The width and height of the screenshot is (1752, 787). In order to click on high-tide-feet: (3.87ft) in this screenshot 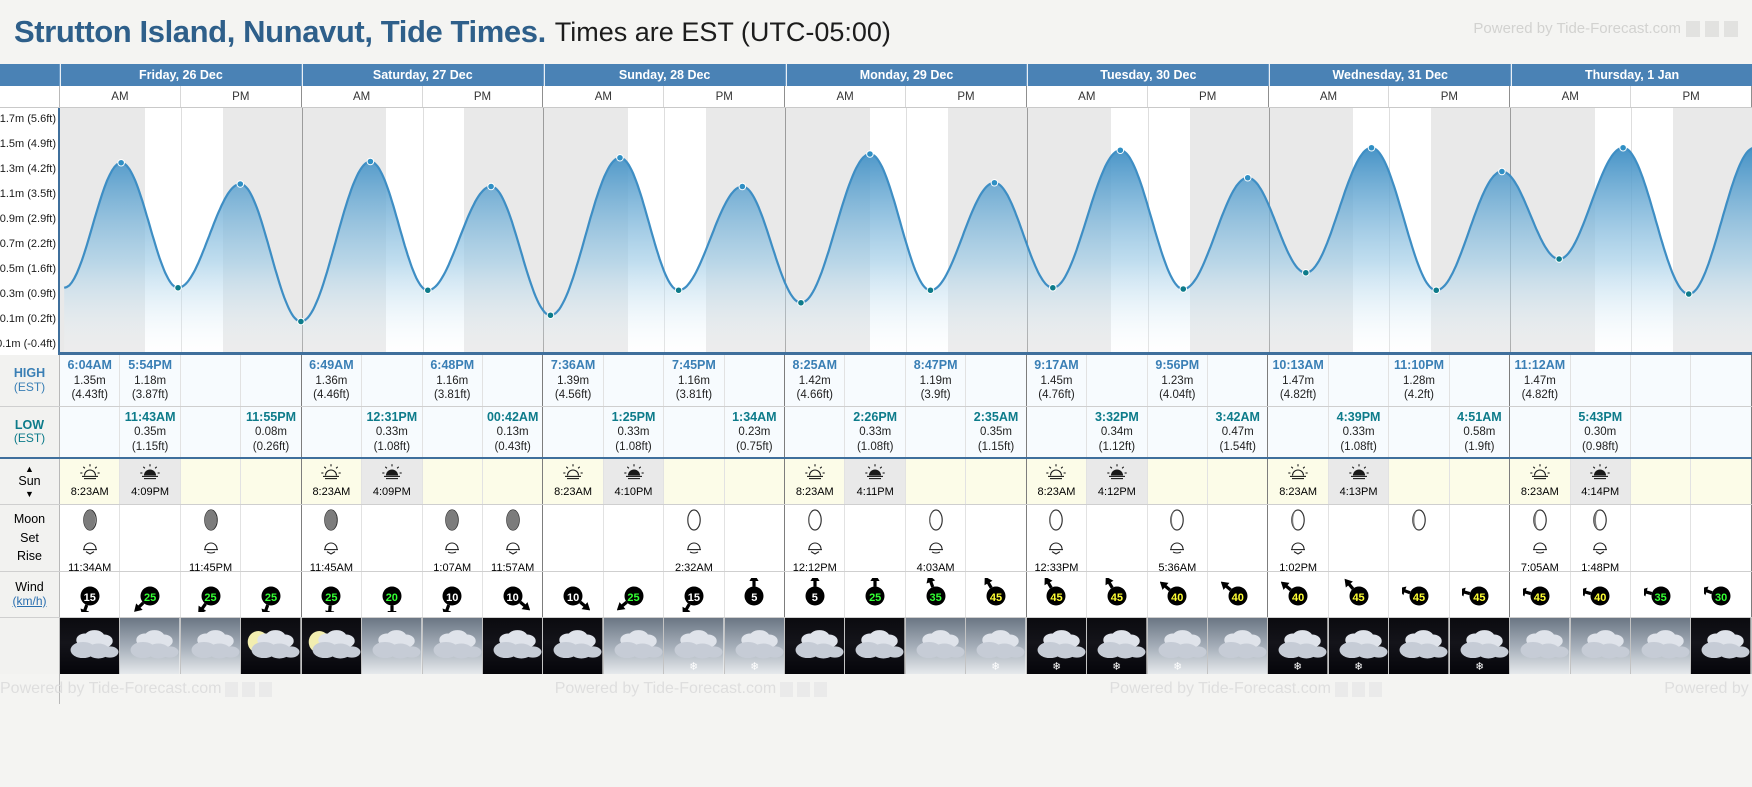, I will do `click(150, 395)`.